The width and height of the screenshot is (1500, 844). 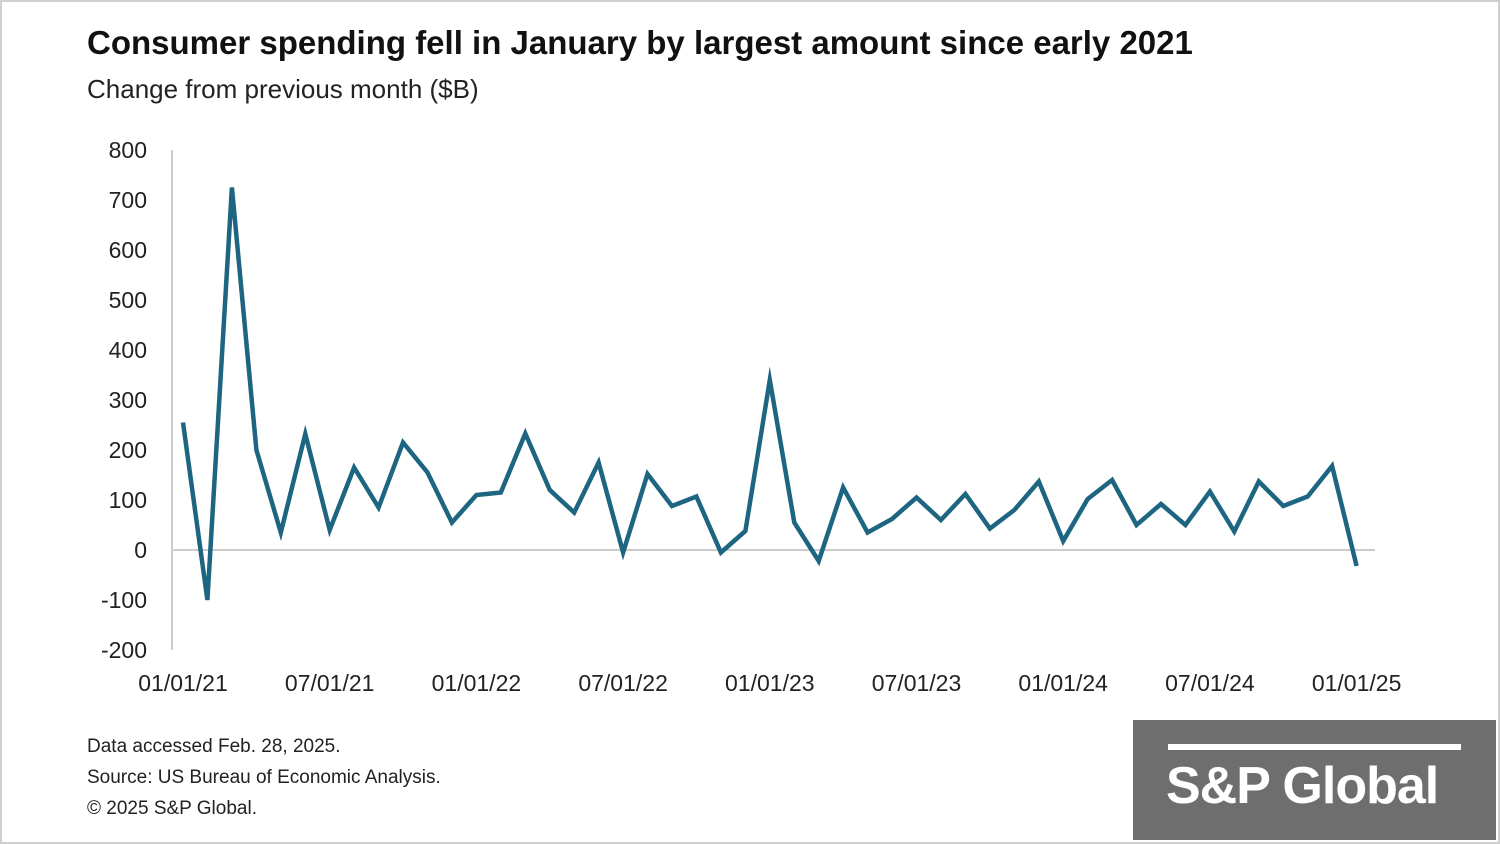 I want to click on y-tick-label: -100, so click(x=124, y=600).